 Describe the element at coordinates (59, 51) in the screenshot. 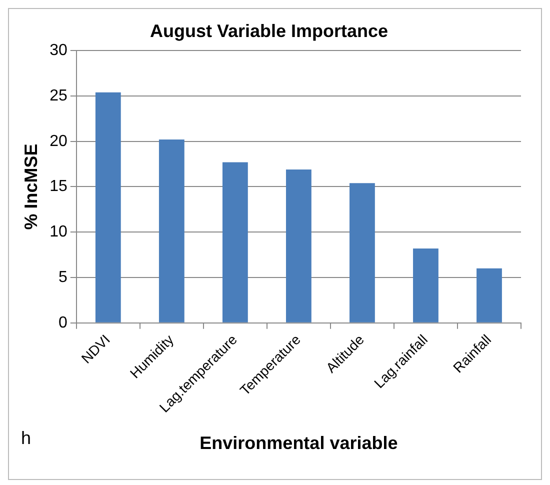

I see `y-tick-label: 30` at that location.